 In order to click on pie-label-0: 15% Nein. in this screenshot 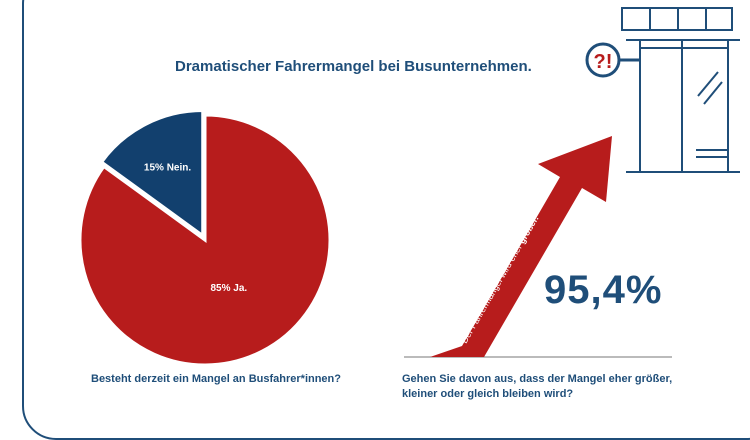, I will do `click(167, 167)`.